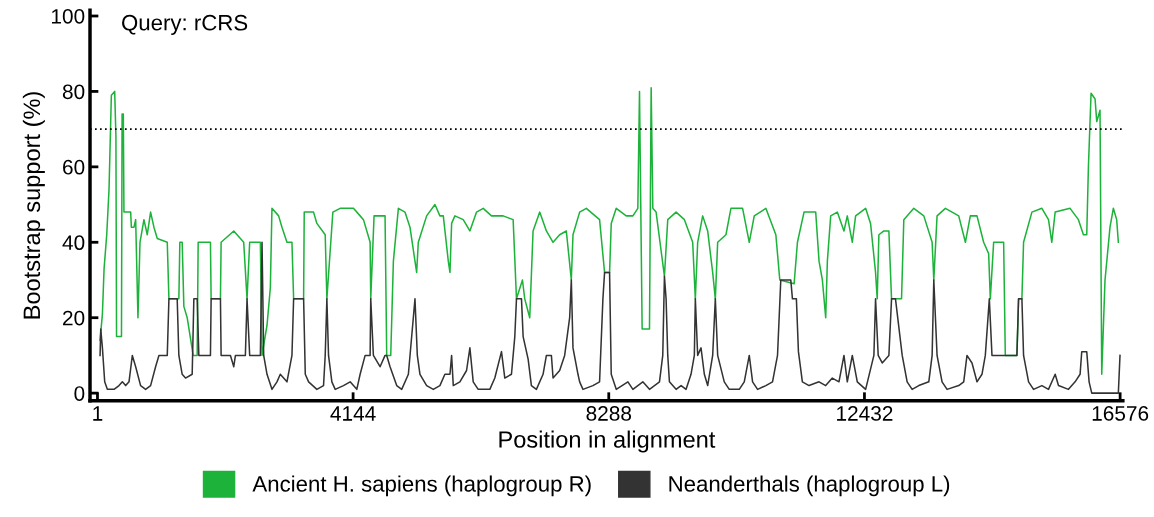 Image resolution: width=1154 pixels, height=517 pixels. I want to click on x-tick-label: 1, so click(98, 413).